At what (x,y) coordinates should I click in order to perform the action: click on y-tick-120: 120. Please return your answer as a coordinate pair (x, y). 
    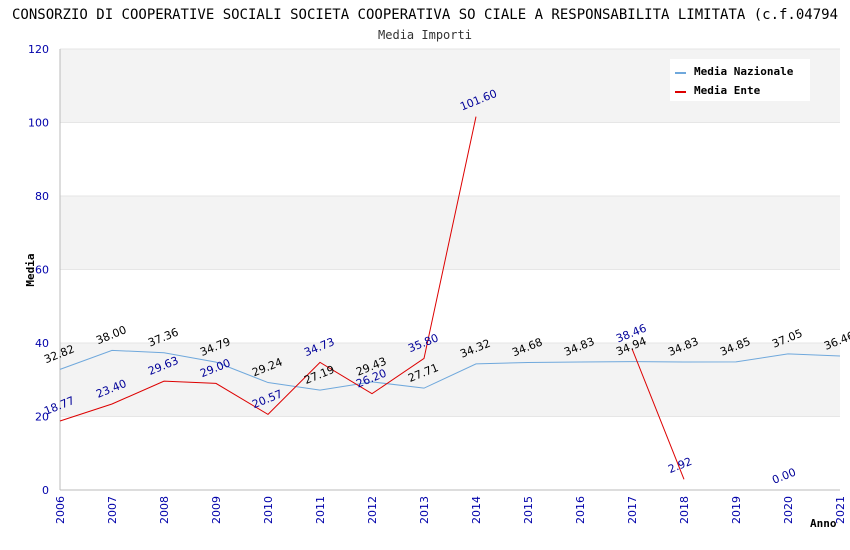
    Looking at the image, I should click on (38, 49).